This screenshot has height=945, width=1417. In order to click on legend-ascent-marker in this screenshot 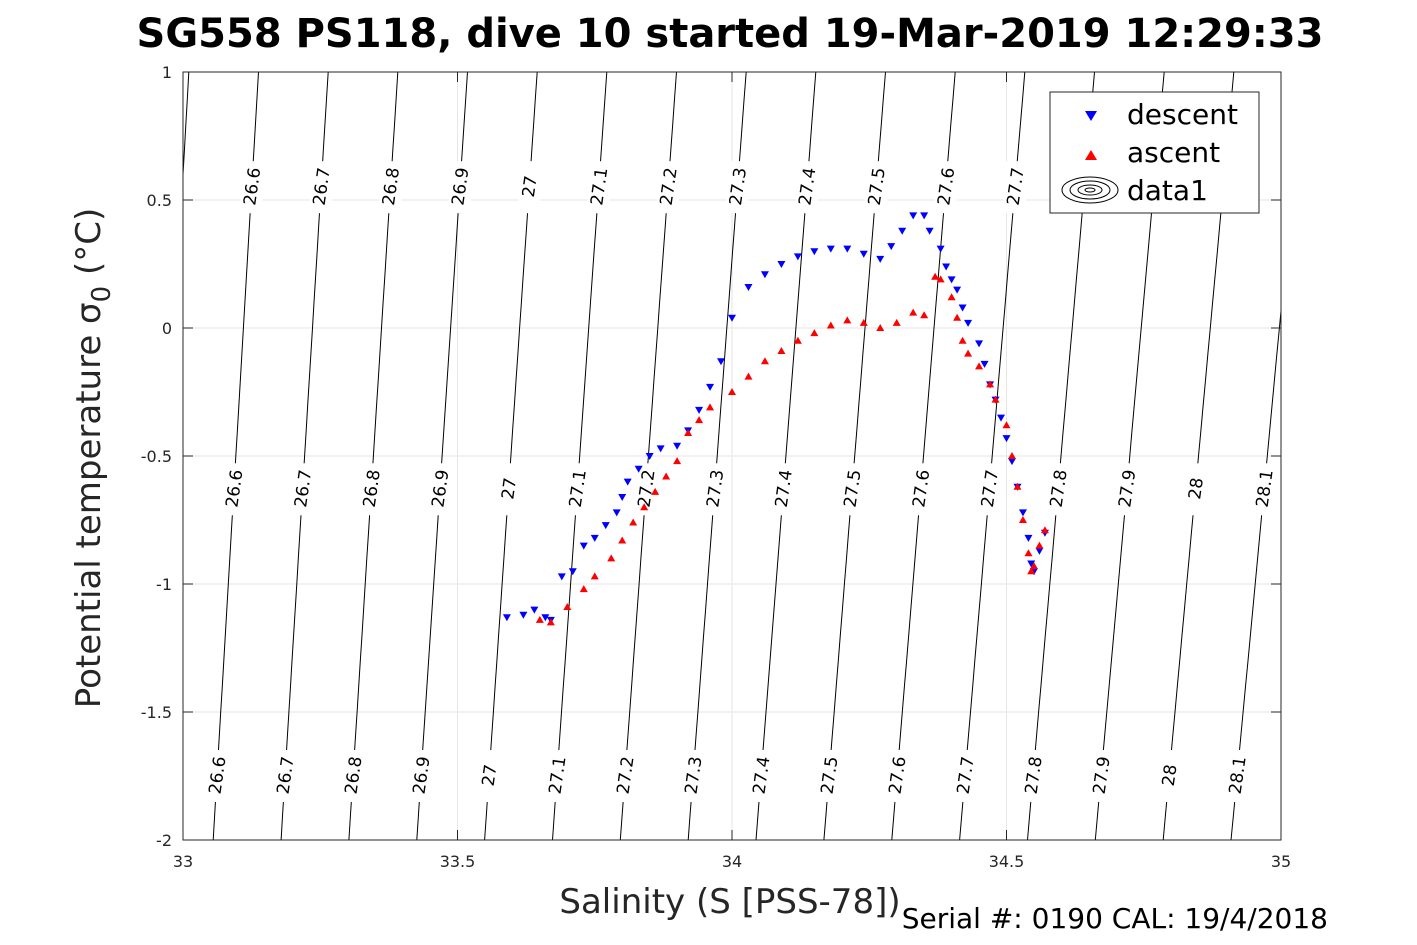, I will do `click(1091, 155)`.